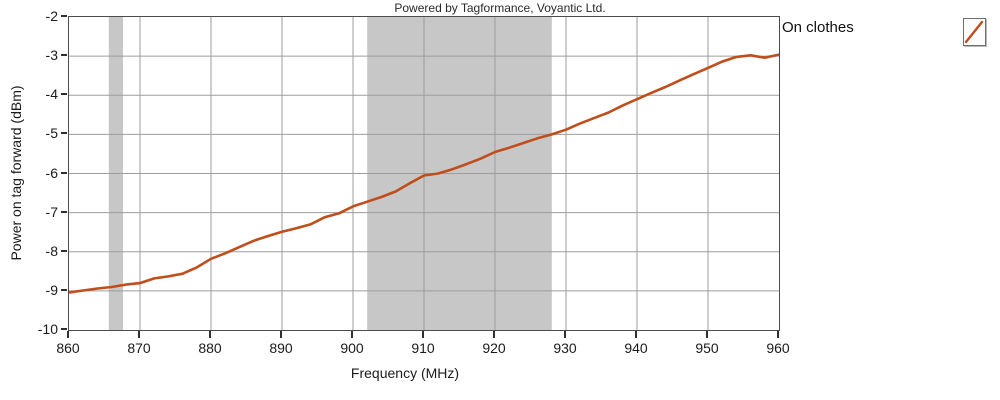  I want to click on x-tick-label: 880, so click(210, 348).